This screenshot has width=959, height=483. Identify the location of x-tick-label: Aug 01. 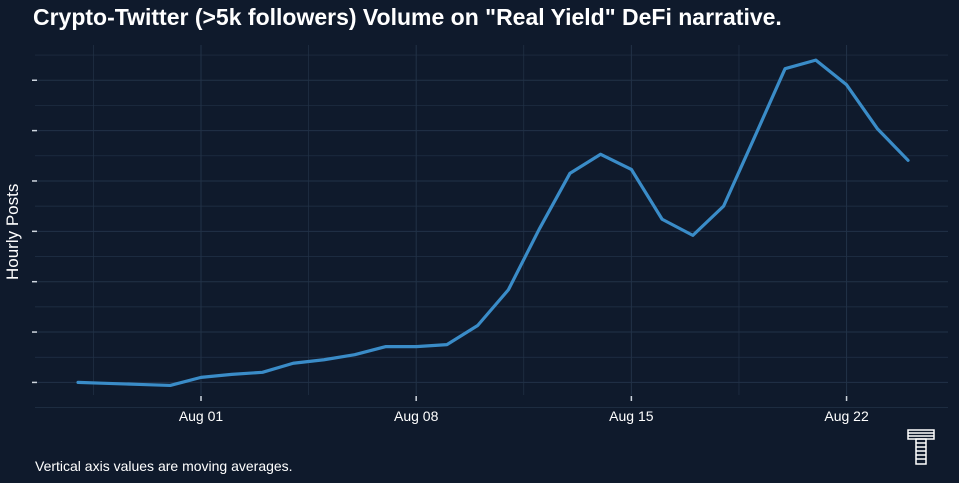
(201, 416).